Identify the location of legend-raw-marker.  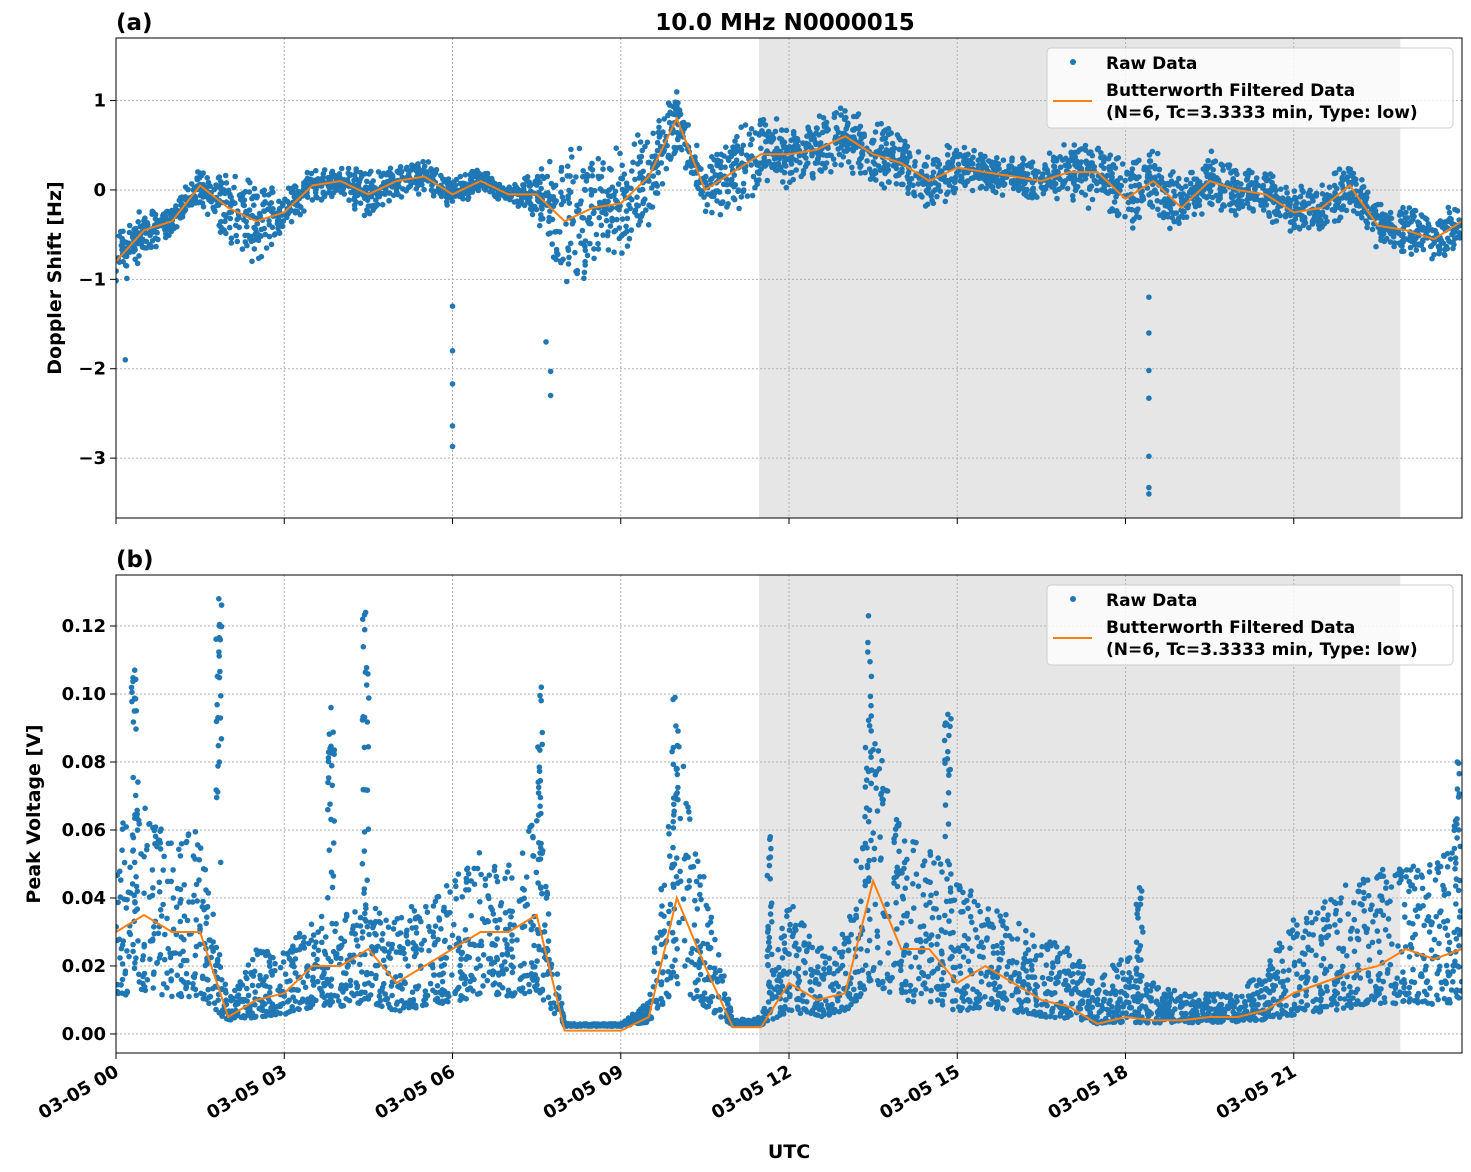
(1073, 62).